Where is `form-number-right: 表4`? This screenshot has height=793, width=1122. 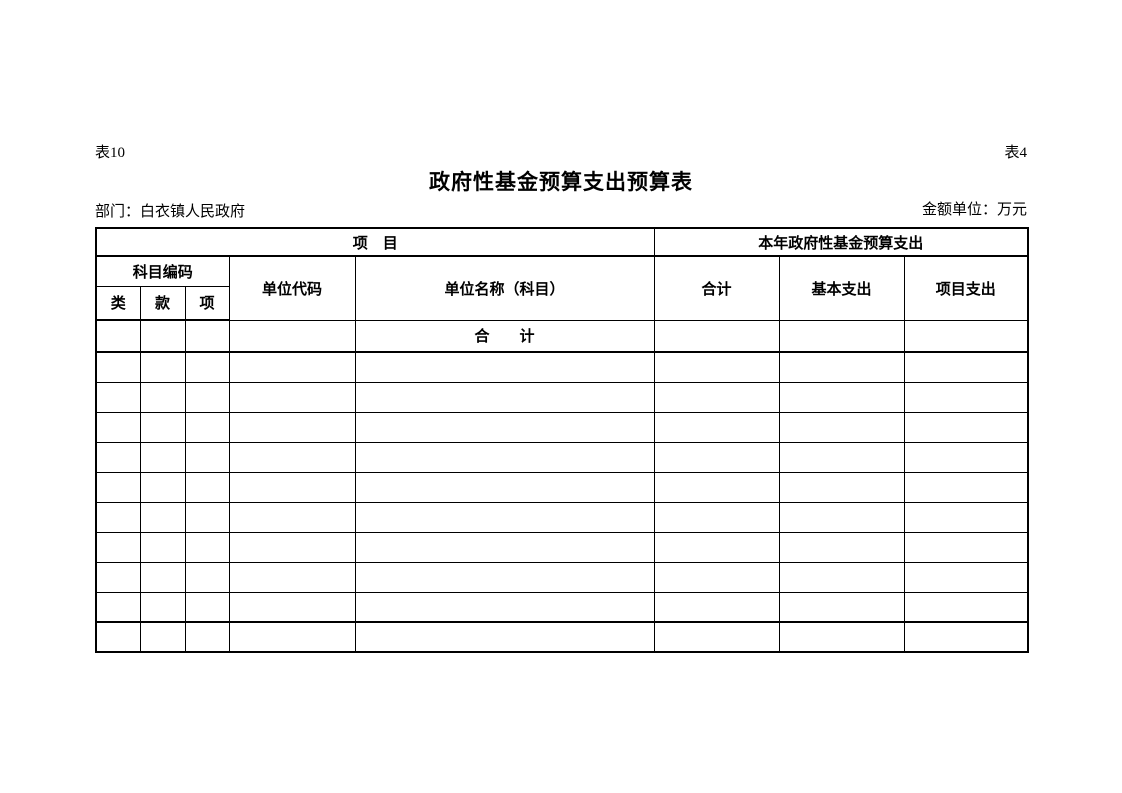 form-number-right: 表4 is located at coordinates (1015, 153).